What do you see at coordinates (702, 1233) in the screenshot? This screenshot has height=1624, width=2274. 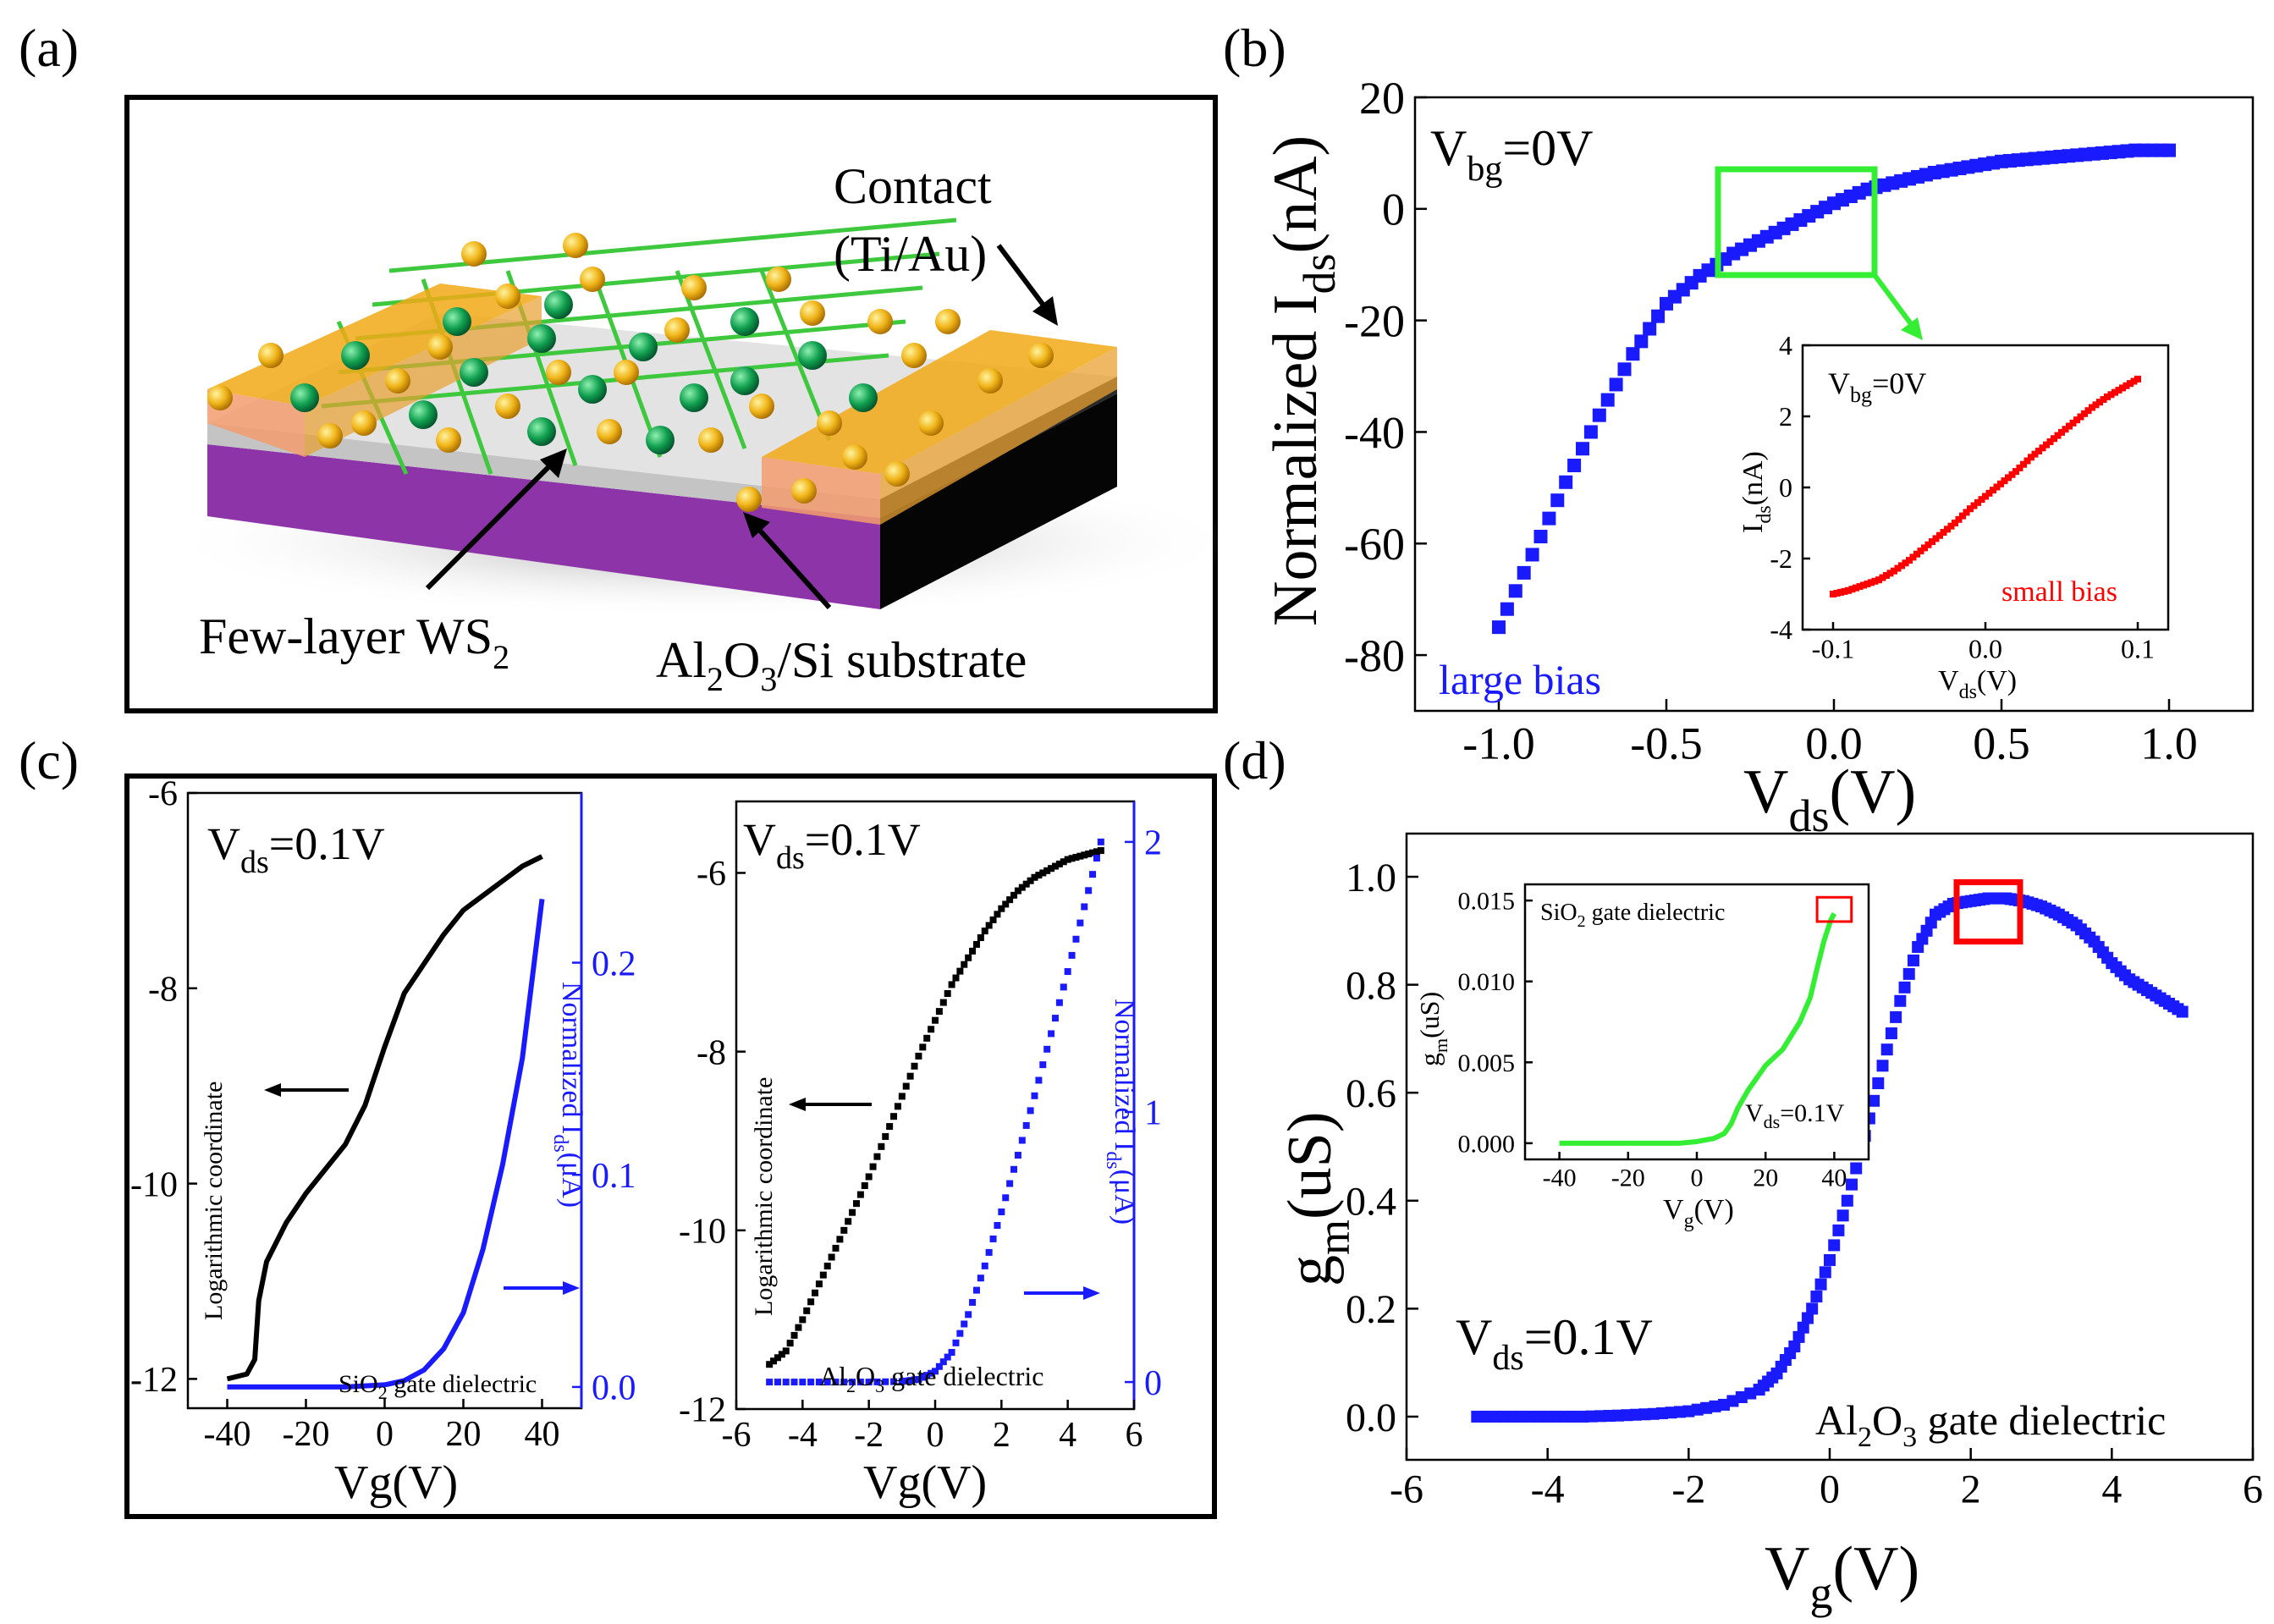 I see `c-right-left-ytick-label: -10` at bounding box center [702, 1233].